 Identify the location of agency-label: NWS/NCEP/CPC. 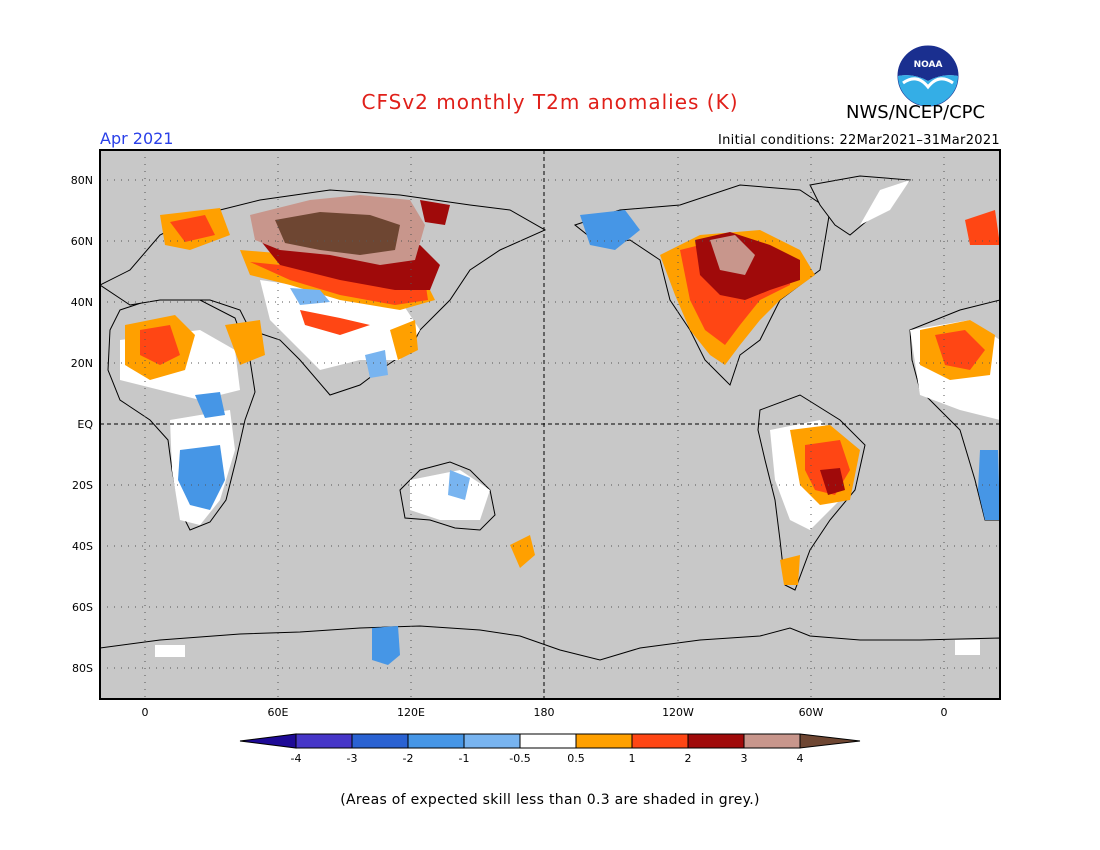
(916, 112).